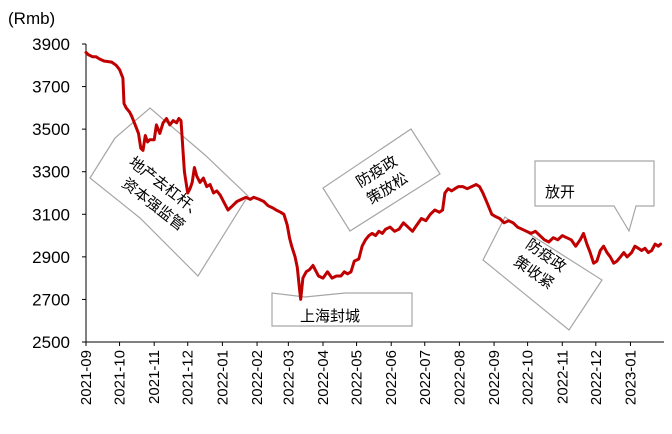  What do you see at coordinates (222, 377) in the screenshot?
I see `x-tick-label: 2022-01` at bounding box center [222, 377].